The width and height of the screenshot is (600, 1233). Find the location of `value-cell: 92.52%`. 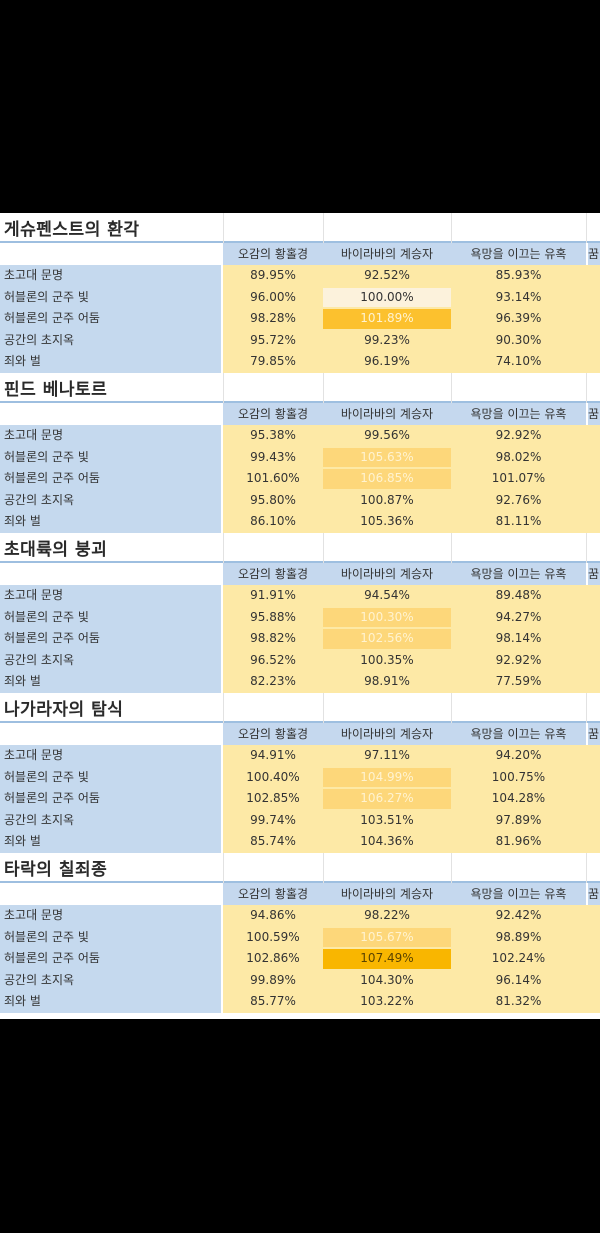

value-cell: 92.52% is located at coordinates (387, 275).